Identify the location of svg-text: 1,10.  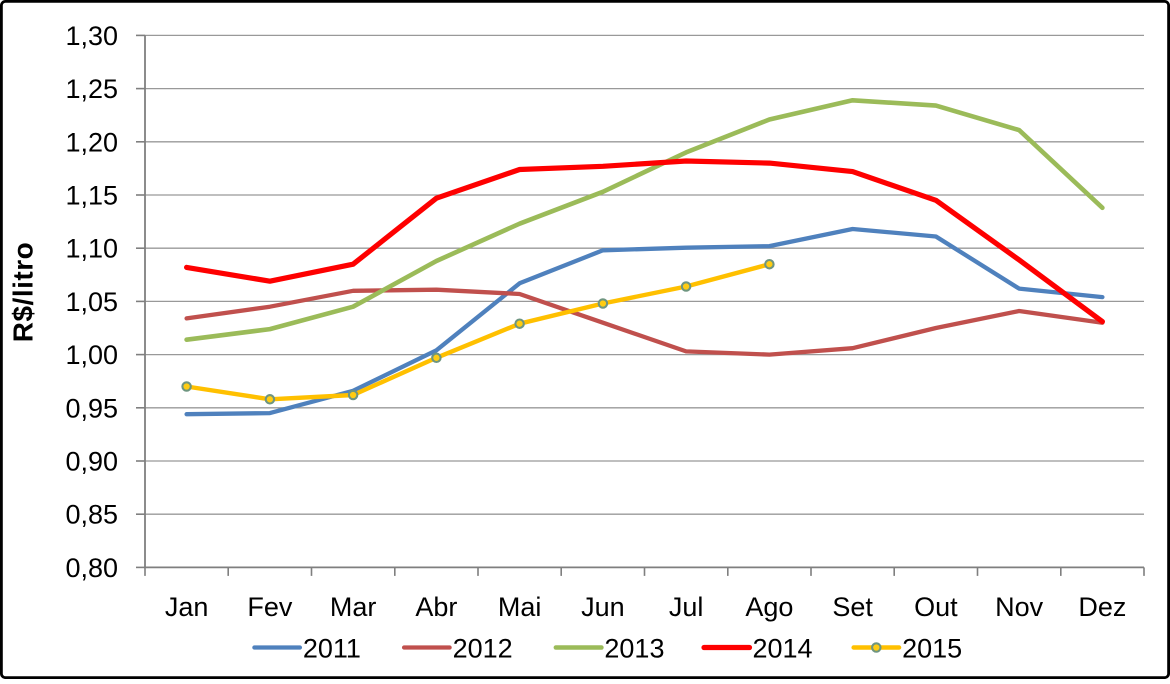
(91, 249).